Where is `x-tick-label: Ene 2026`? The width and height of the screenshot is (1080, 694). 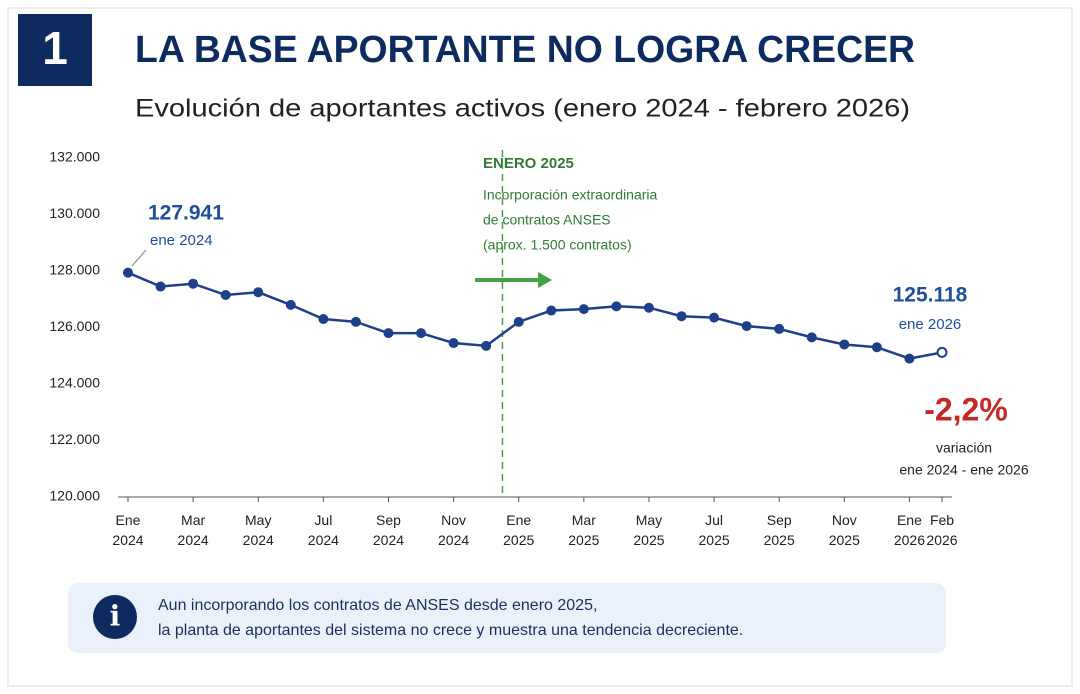
x-tick-label: Ene 2026 is located at coordinates (909, 530).